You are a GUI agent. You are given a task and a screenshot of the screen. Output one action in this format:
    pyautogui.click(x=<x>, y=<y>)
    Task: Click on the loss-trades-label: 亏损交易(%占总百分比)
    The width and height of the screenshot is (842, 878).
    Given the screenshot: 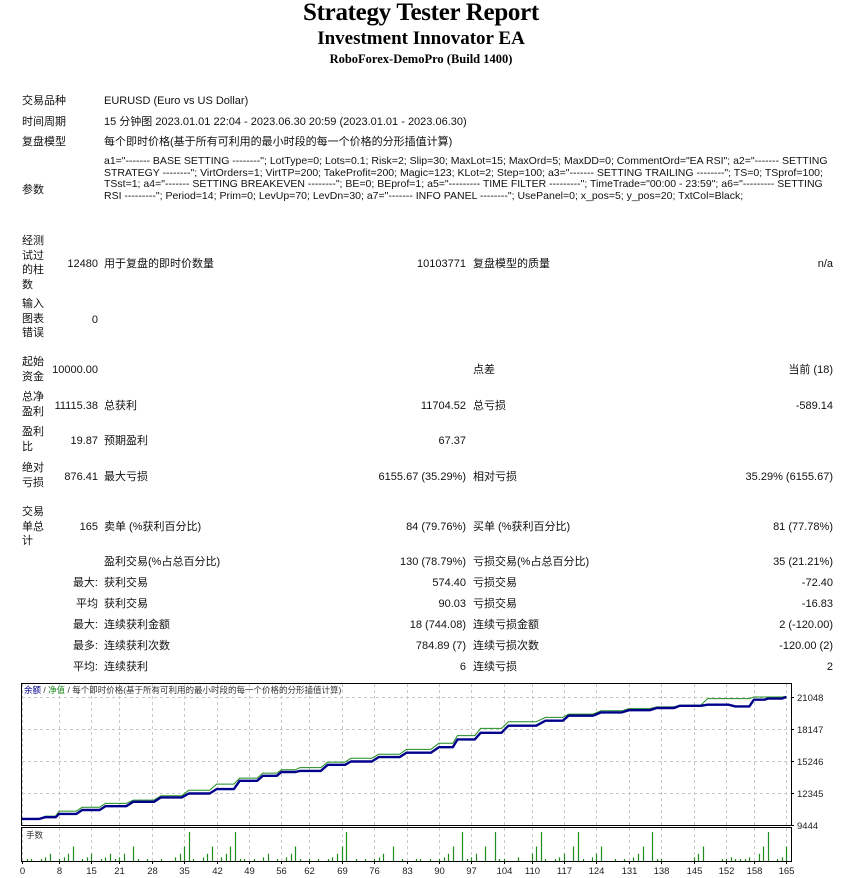 What is the action you would take?
    pyautogui.click(x=531, y=562)
    